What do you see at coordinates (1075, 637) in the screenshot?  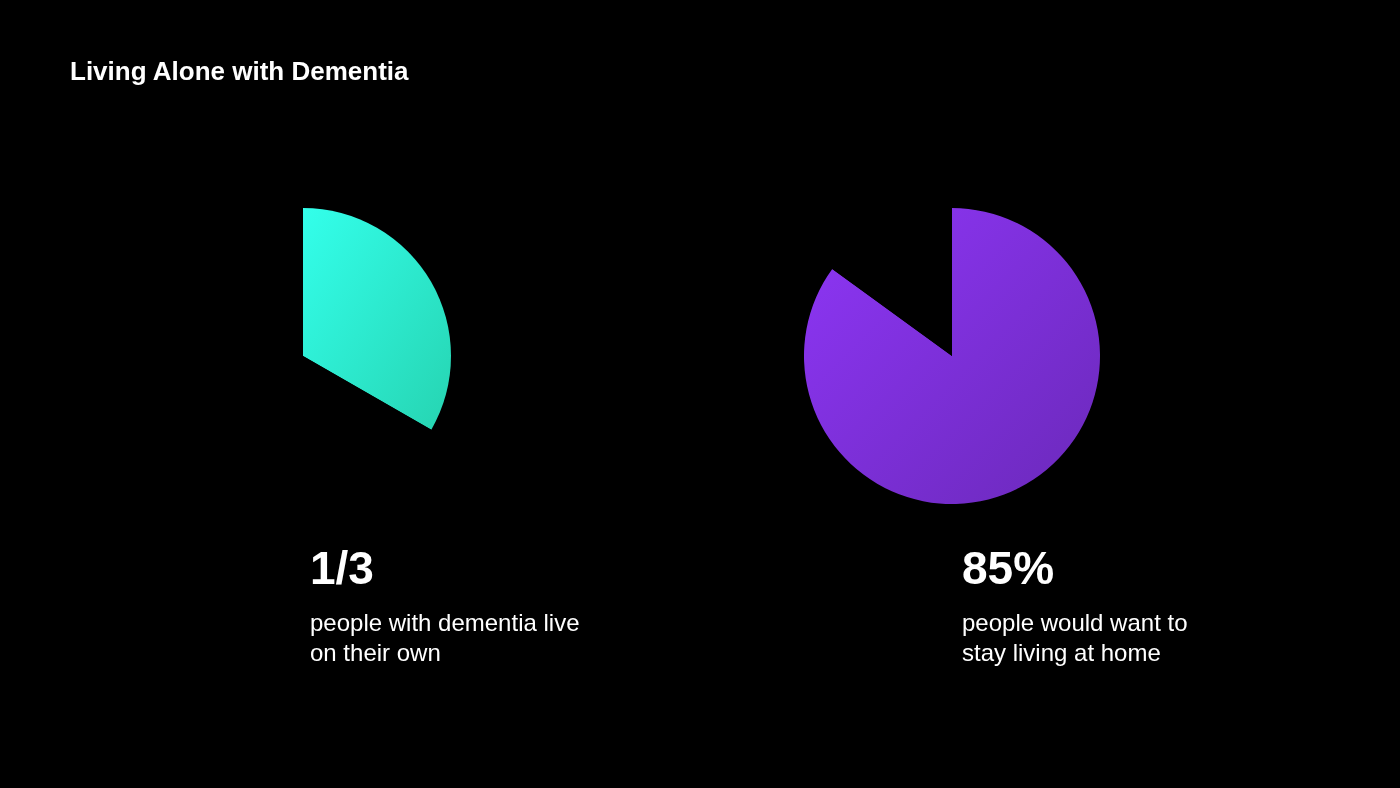 I see `text: people would want to stay living at home` at bounding box center [1075, 637].